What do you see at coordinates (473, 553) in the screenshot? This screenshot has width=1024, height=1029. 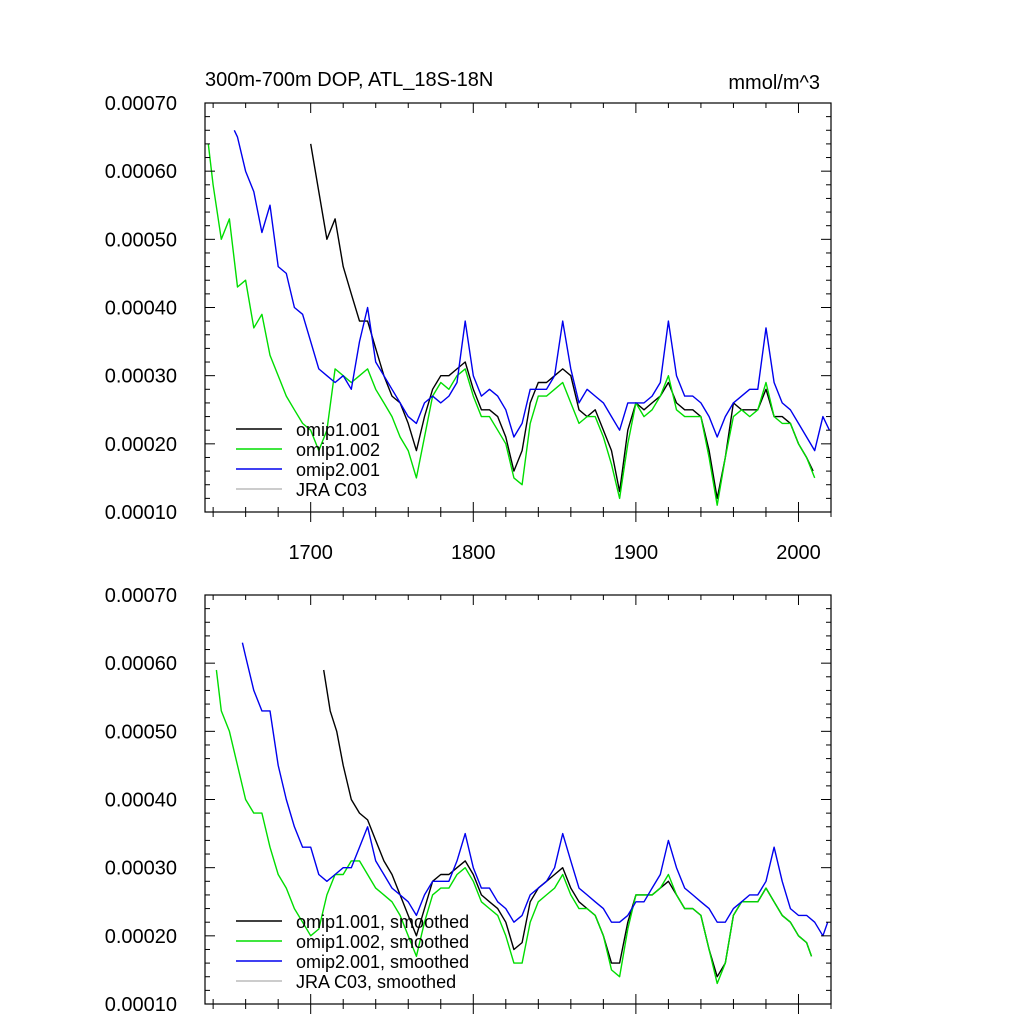 I see `x-tick-label: 1800` at bounding box center [473, 553].